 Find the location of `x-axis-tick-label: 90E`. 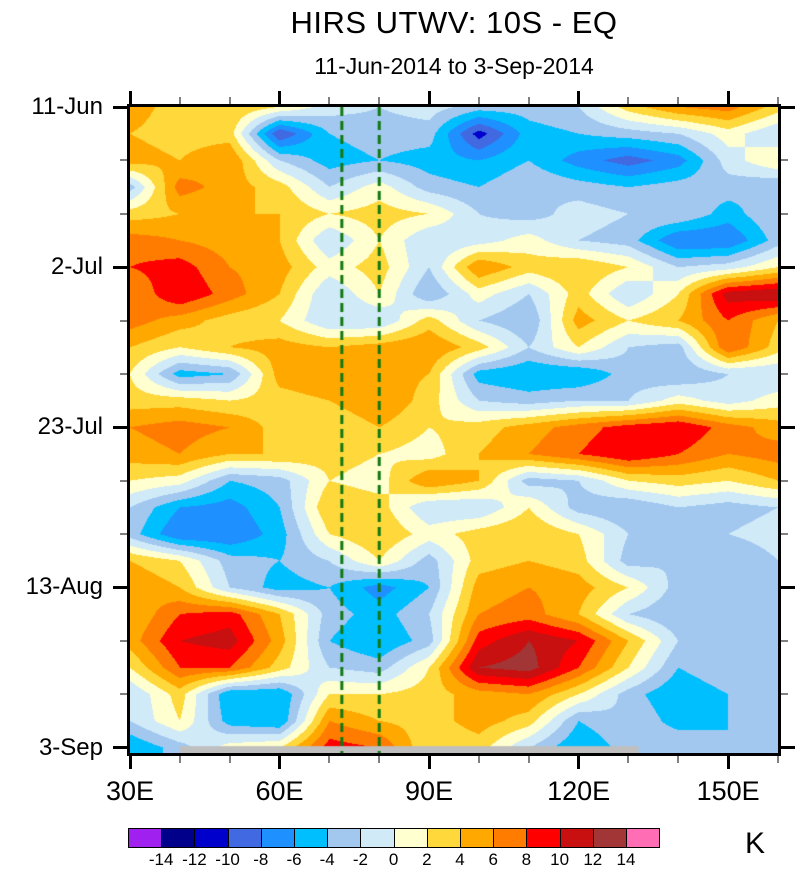

x-axis-tick-label: 90E is located at coordinates (429, 791).